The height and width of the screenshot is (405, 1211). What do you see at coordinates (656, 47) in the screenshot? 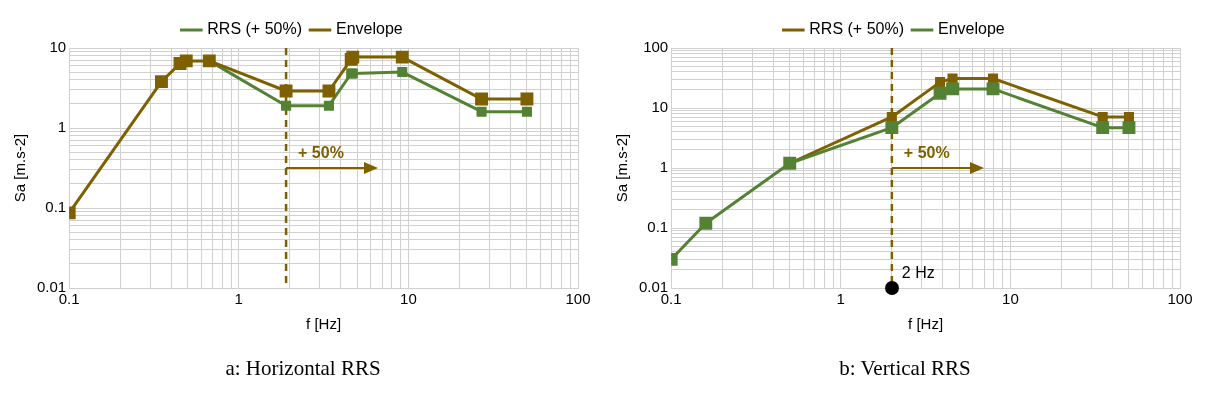
I see `y-tick-label: 100` at bounding box center [656, 47].